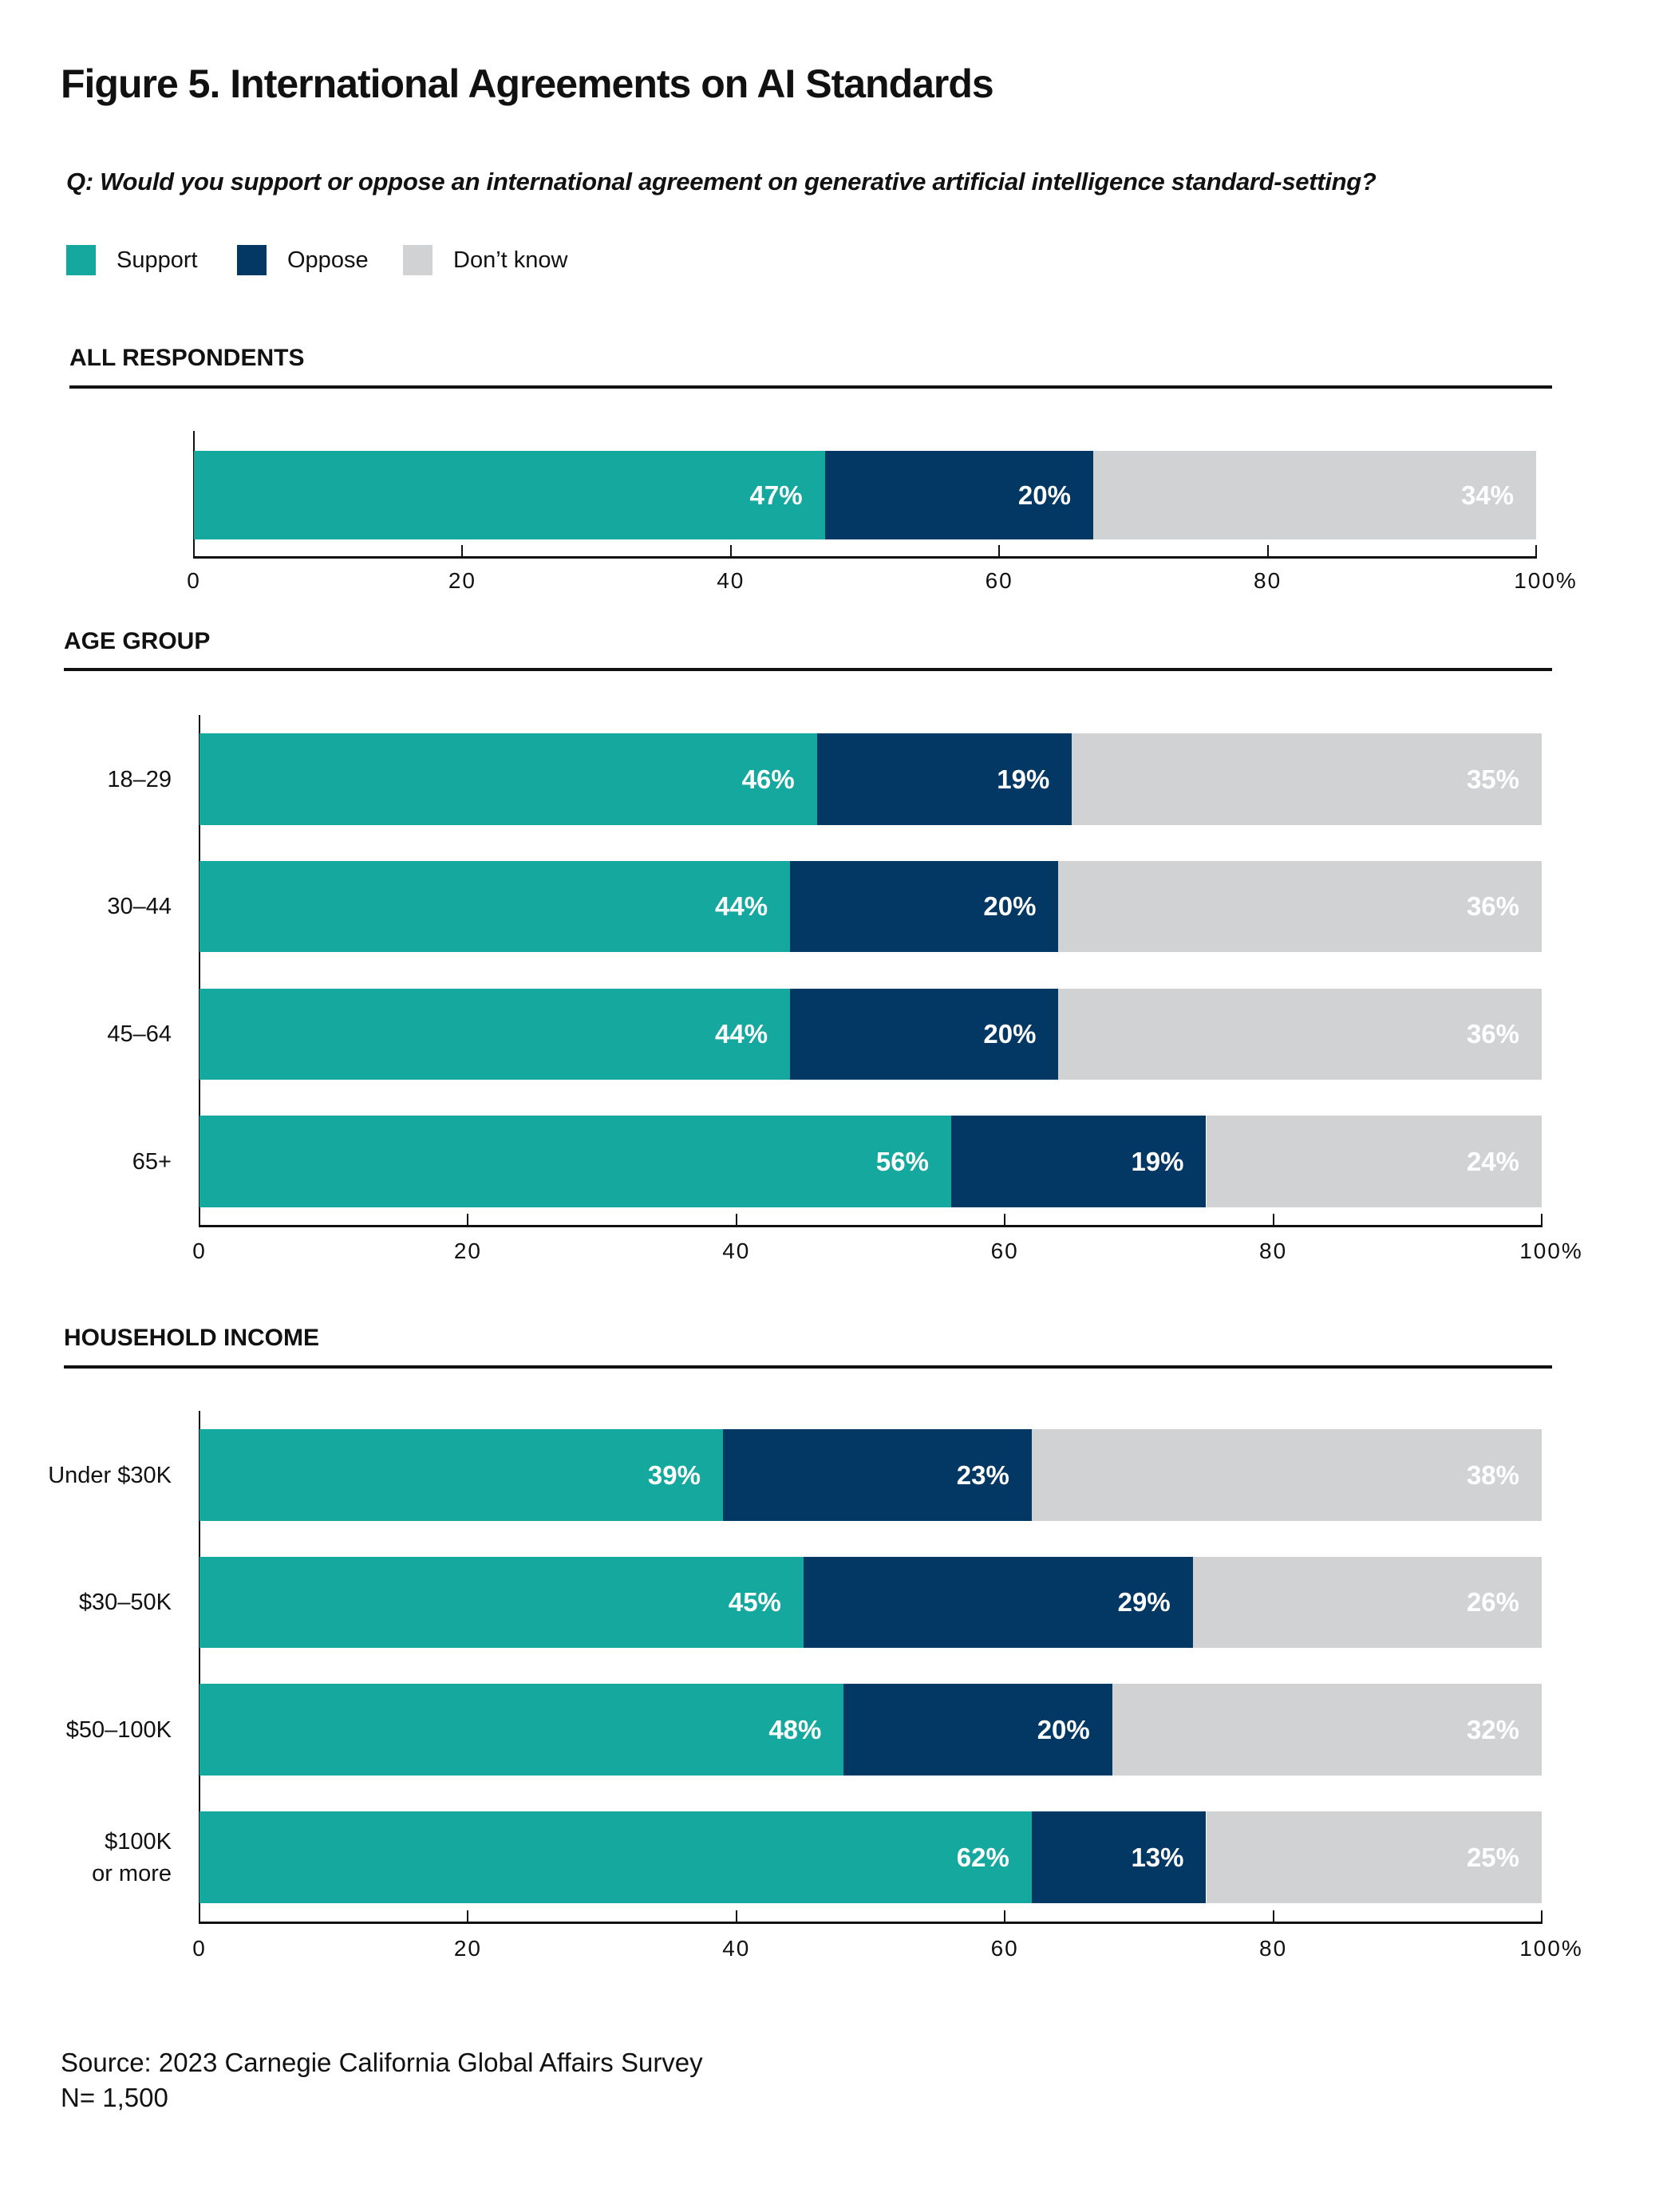 The image size is (1663, 2212). What do you see at coordinates (152, 1161) in the screenshot?
I see `category-label: 65+` at bounding box center [152, 1161].